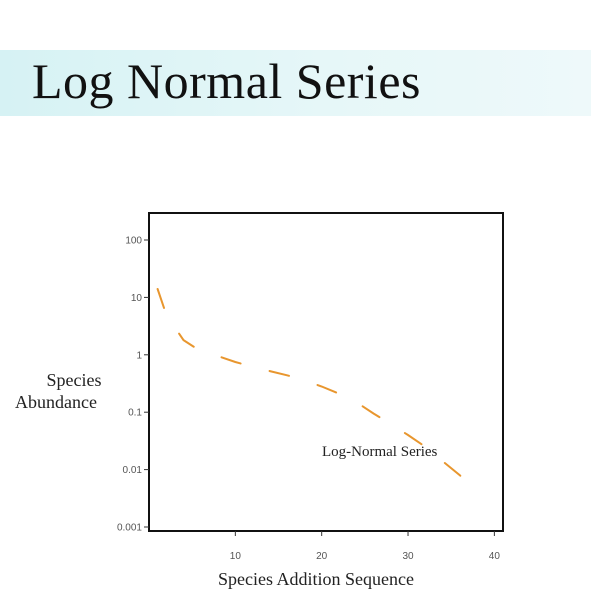 This screenshot has width=591, height=611. I want to click on title-band, so click(295, 83).